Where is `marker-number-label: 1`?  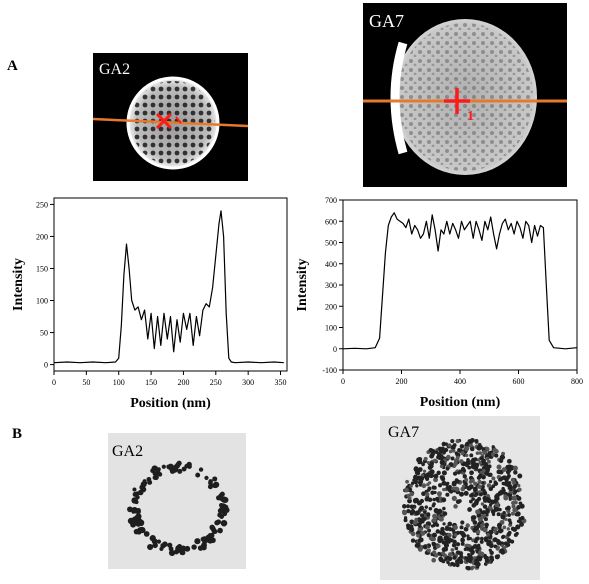 marker-number-label: 1 is located at coordinates (470, 116).